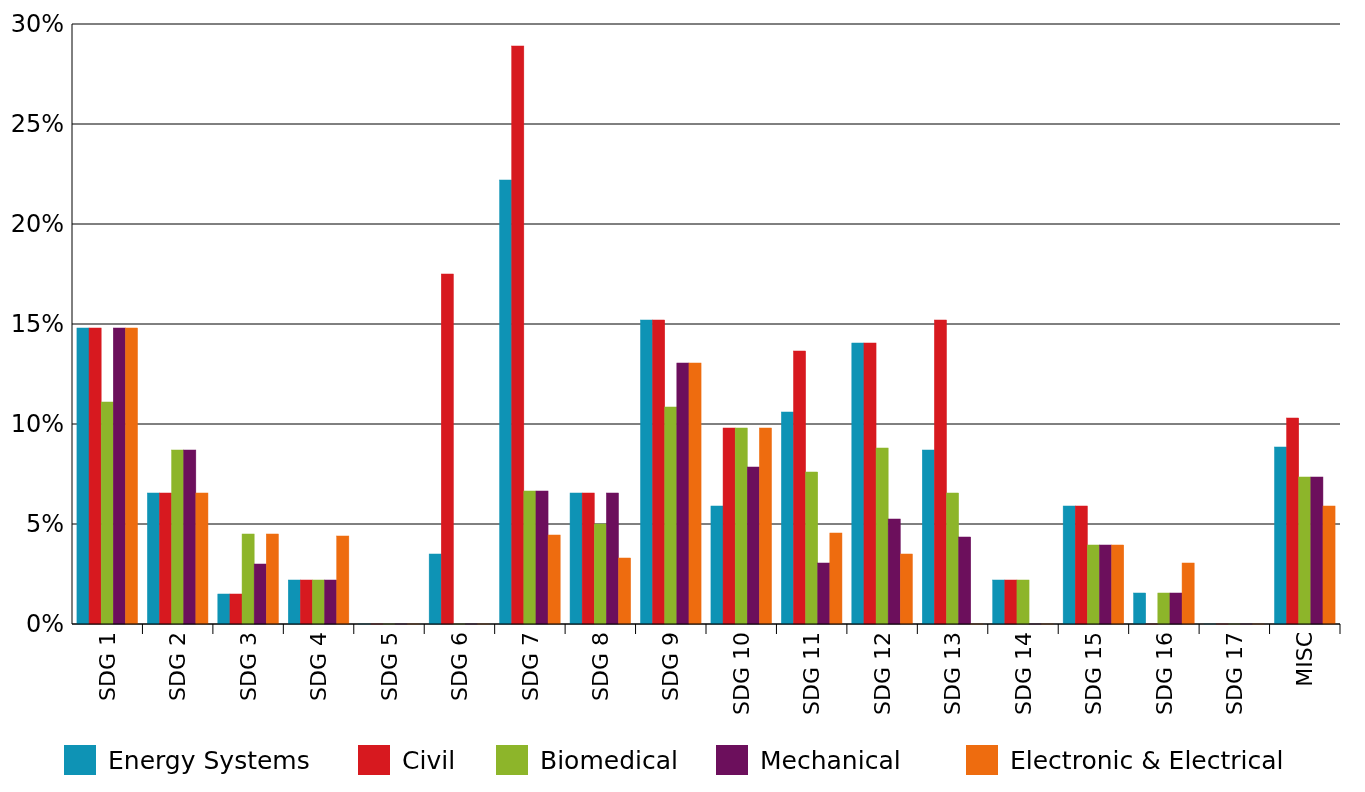 The image size is (1365, 792). Describe the element at coordinates (37, 324) in the screenshot. I see `y-tick-label: 15%` at that location.